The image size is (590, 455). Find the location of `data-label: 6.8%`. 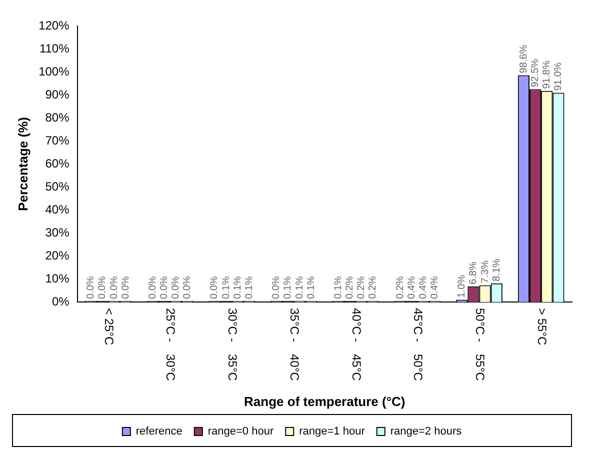

data-label: 6.8% is located at coordinates (474, 272).